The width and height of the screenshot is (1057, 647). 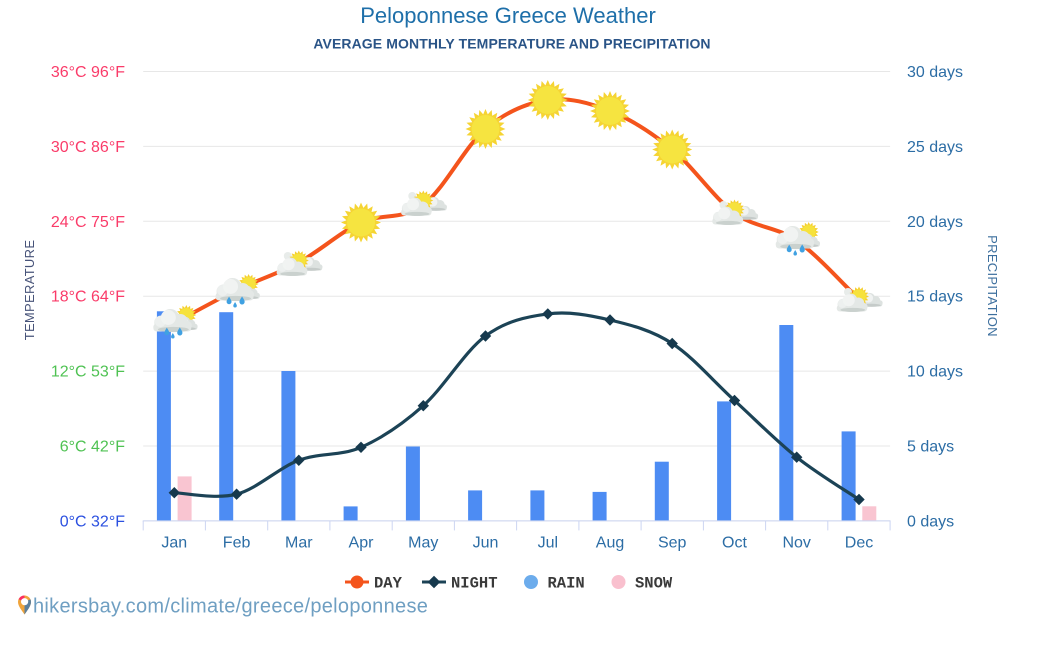 I want to click on svg-text: 30 days, so click(x=935, y=72).